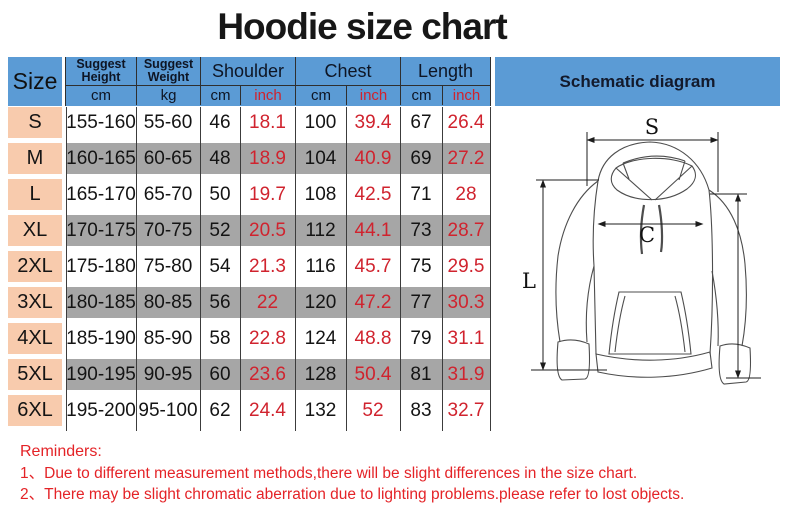 The image size is (790, 515). What do you see at coordinates (320, 266) in the screenshot?
I see `table-cell: 116` at bounding box center [320, 266].